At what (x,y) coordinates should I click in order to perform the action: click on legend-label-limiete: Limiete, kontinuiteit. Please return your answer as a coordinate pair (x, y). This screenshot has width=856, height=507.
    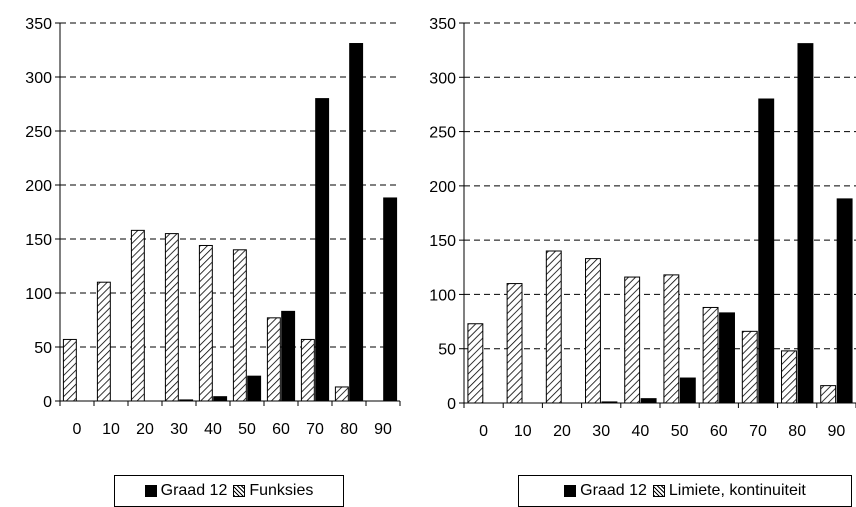
    Looking at the image, I should click on (737, 490).